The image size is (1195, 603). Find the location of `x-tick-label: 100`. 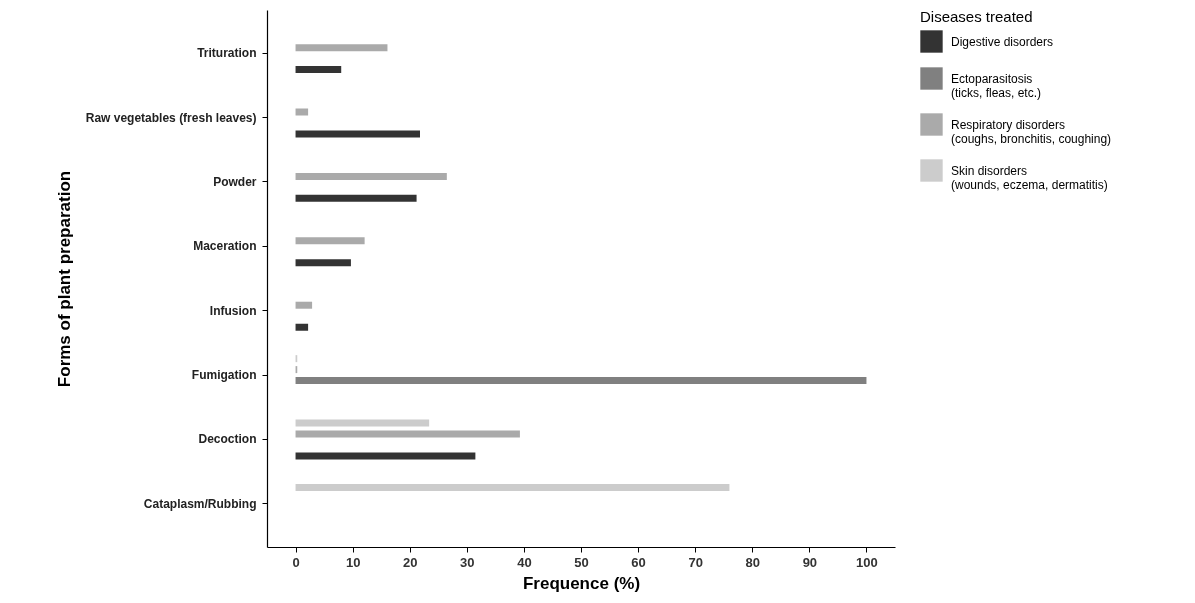

x-tick-label: 100 is located at coordinates (867, 562).